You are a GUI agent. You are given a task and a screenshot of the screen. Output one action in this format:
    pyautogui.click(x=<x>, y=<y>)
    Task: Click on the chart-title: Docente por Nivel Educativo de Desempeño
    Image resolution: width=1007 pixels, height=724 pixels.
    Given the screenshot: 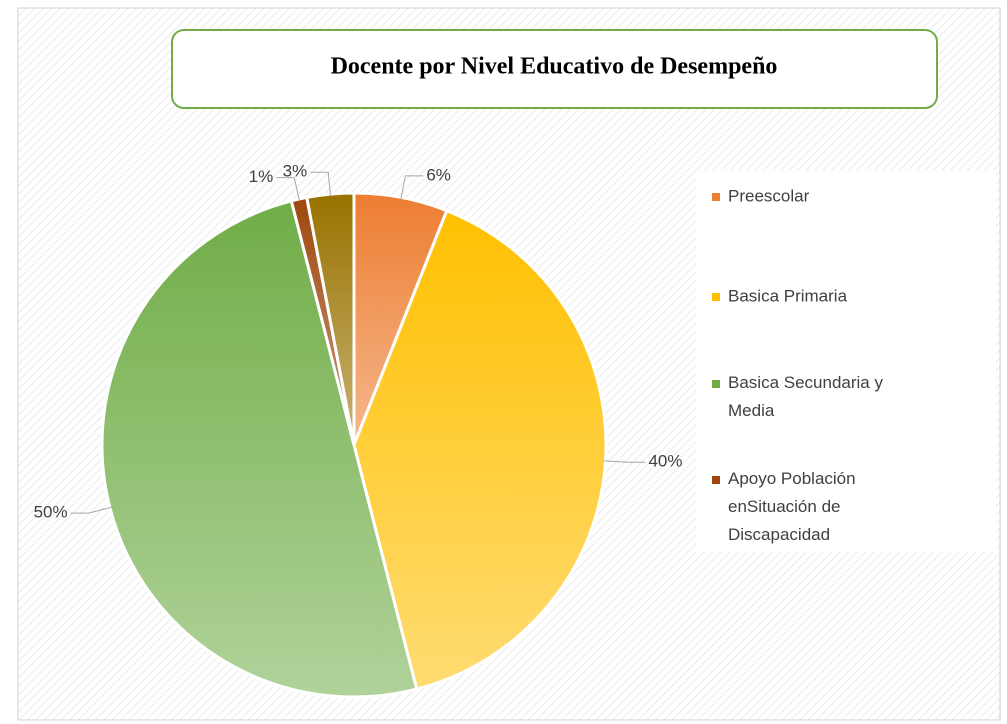 What is the action you would take?
    pyautogui.click(x=554, y=67)
    